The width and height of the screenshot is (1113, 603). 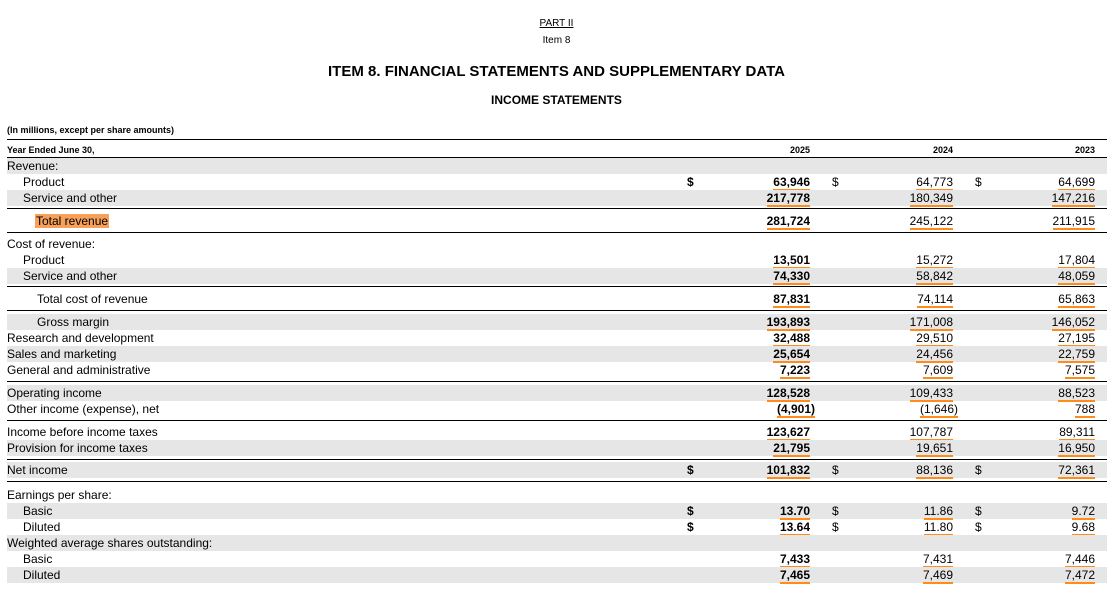 I want to click on value-2024: 7,431, so click(x=937, y=560).